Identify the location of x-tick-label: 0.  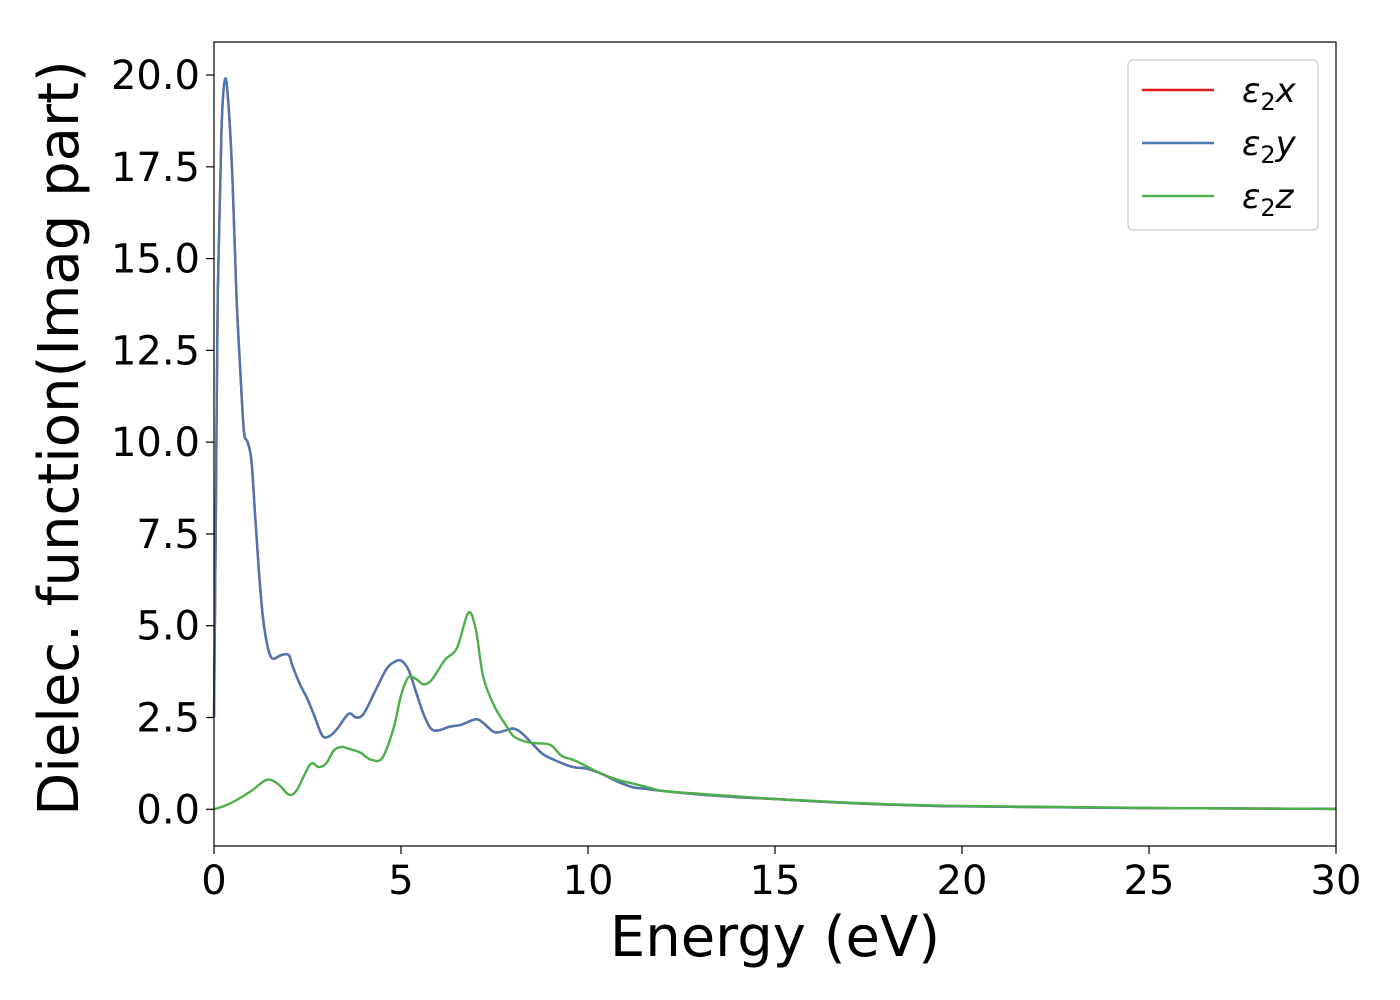
(213, 881).